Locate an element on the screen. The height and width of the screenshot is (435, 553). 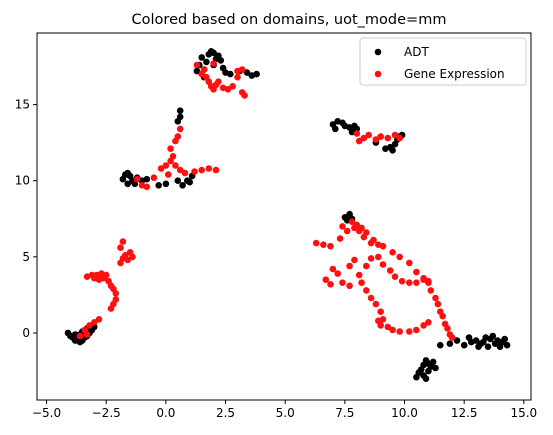
x-tick-label: 15.0 is located at coordinates (523, 413).